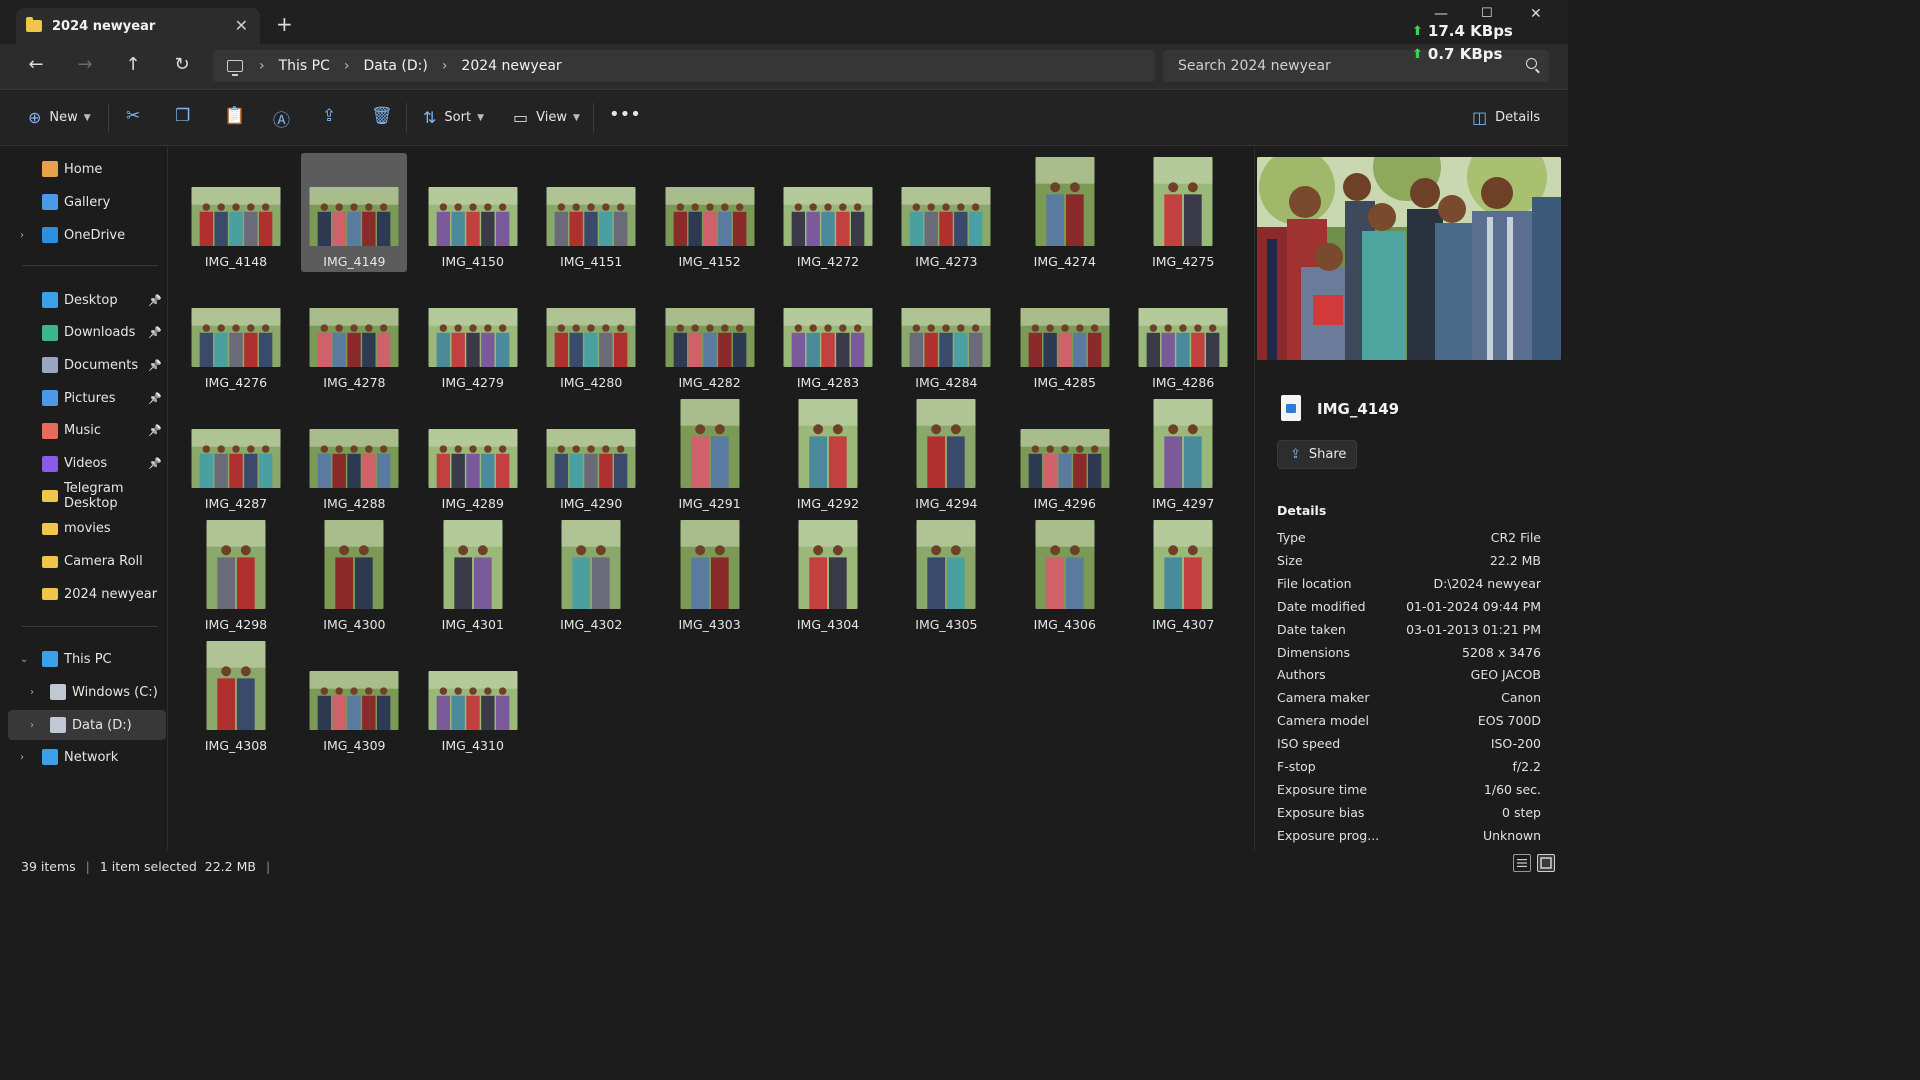  I want to click on sidebar-item-videos: Videos 📌, so click(87, 464).